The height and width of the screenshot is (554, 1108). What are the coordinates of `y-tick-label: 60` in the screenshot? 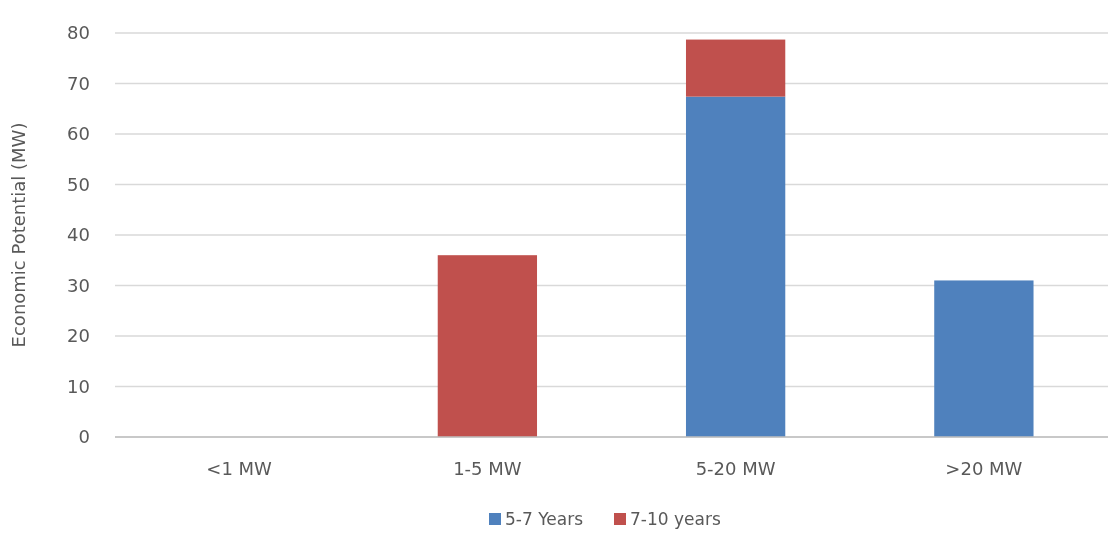 It's located at (78, 134).